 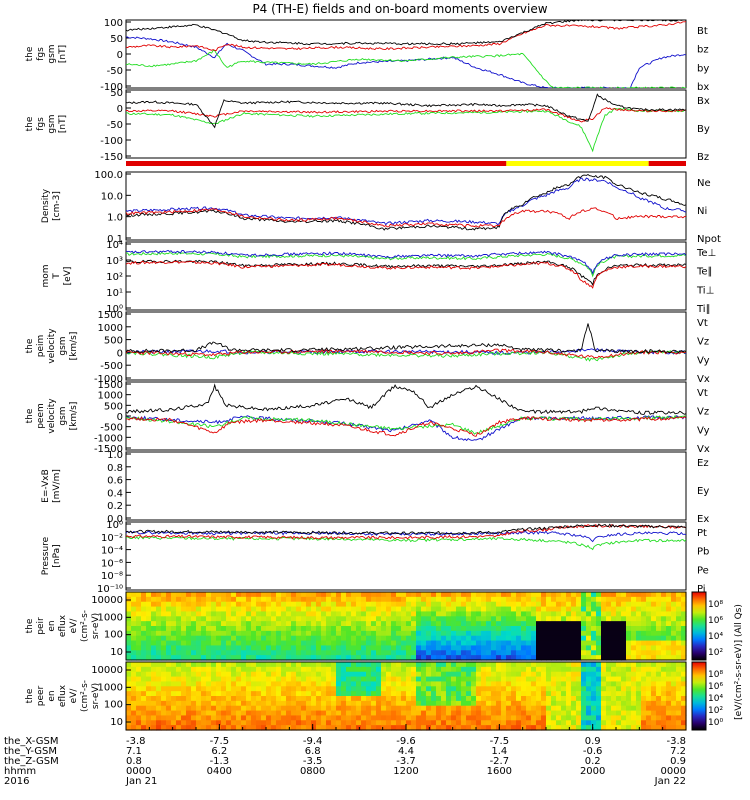 I want to click on colorbar-label: [eV/(cm²-s-sr-eV)] (All Qs), so click(x=739, y=662).